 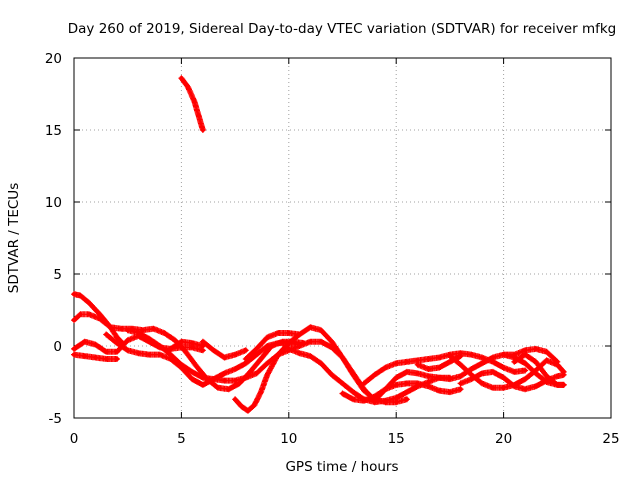 What do you see at coordinates (610, 439) in the screenshot?
I see `x-tick-label: 25` at bounding box center [610, 439].